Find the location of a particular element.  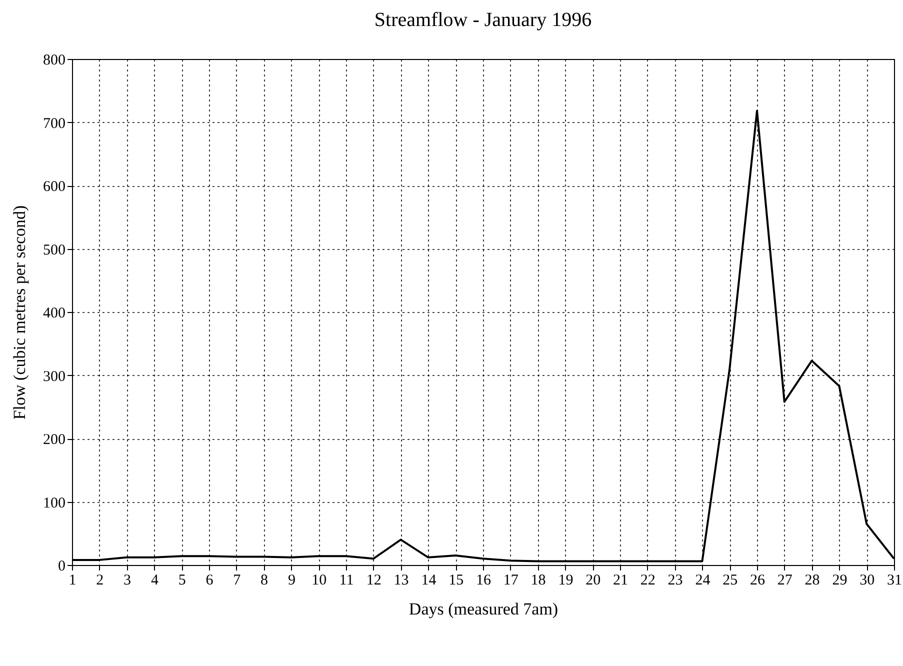

y-axis-title: Flow (cubic metres per second) is located at coordinates (19, 312).